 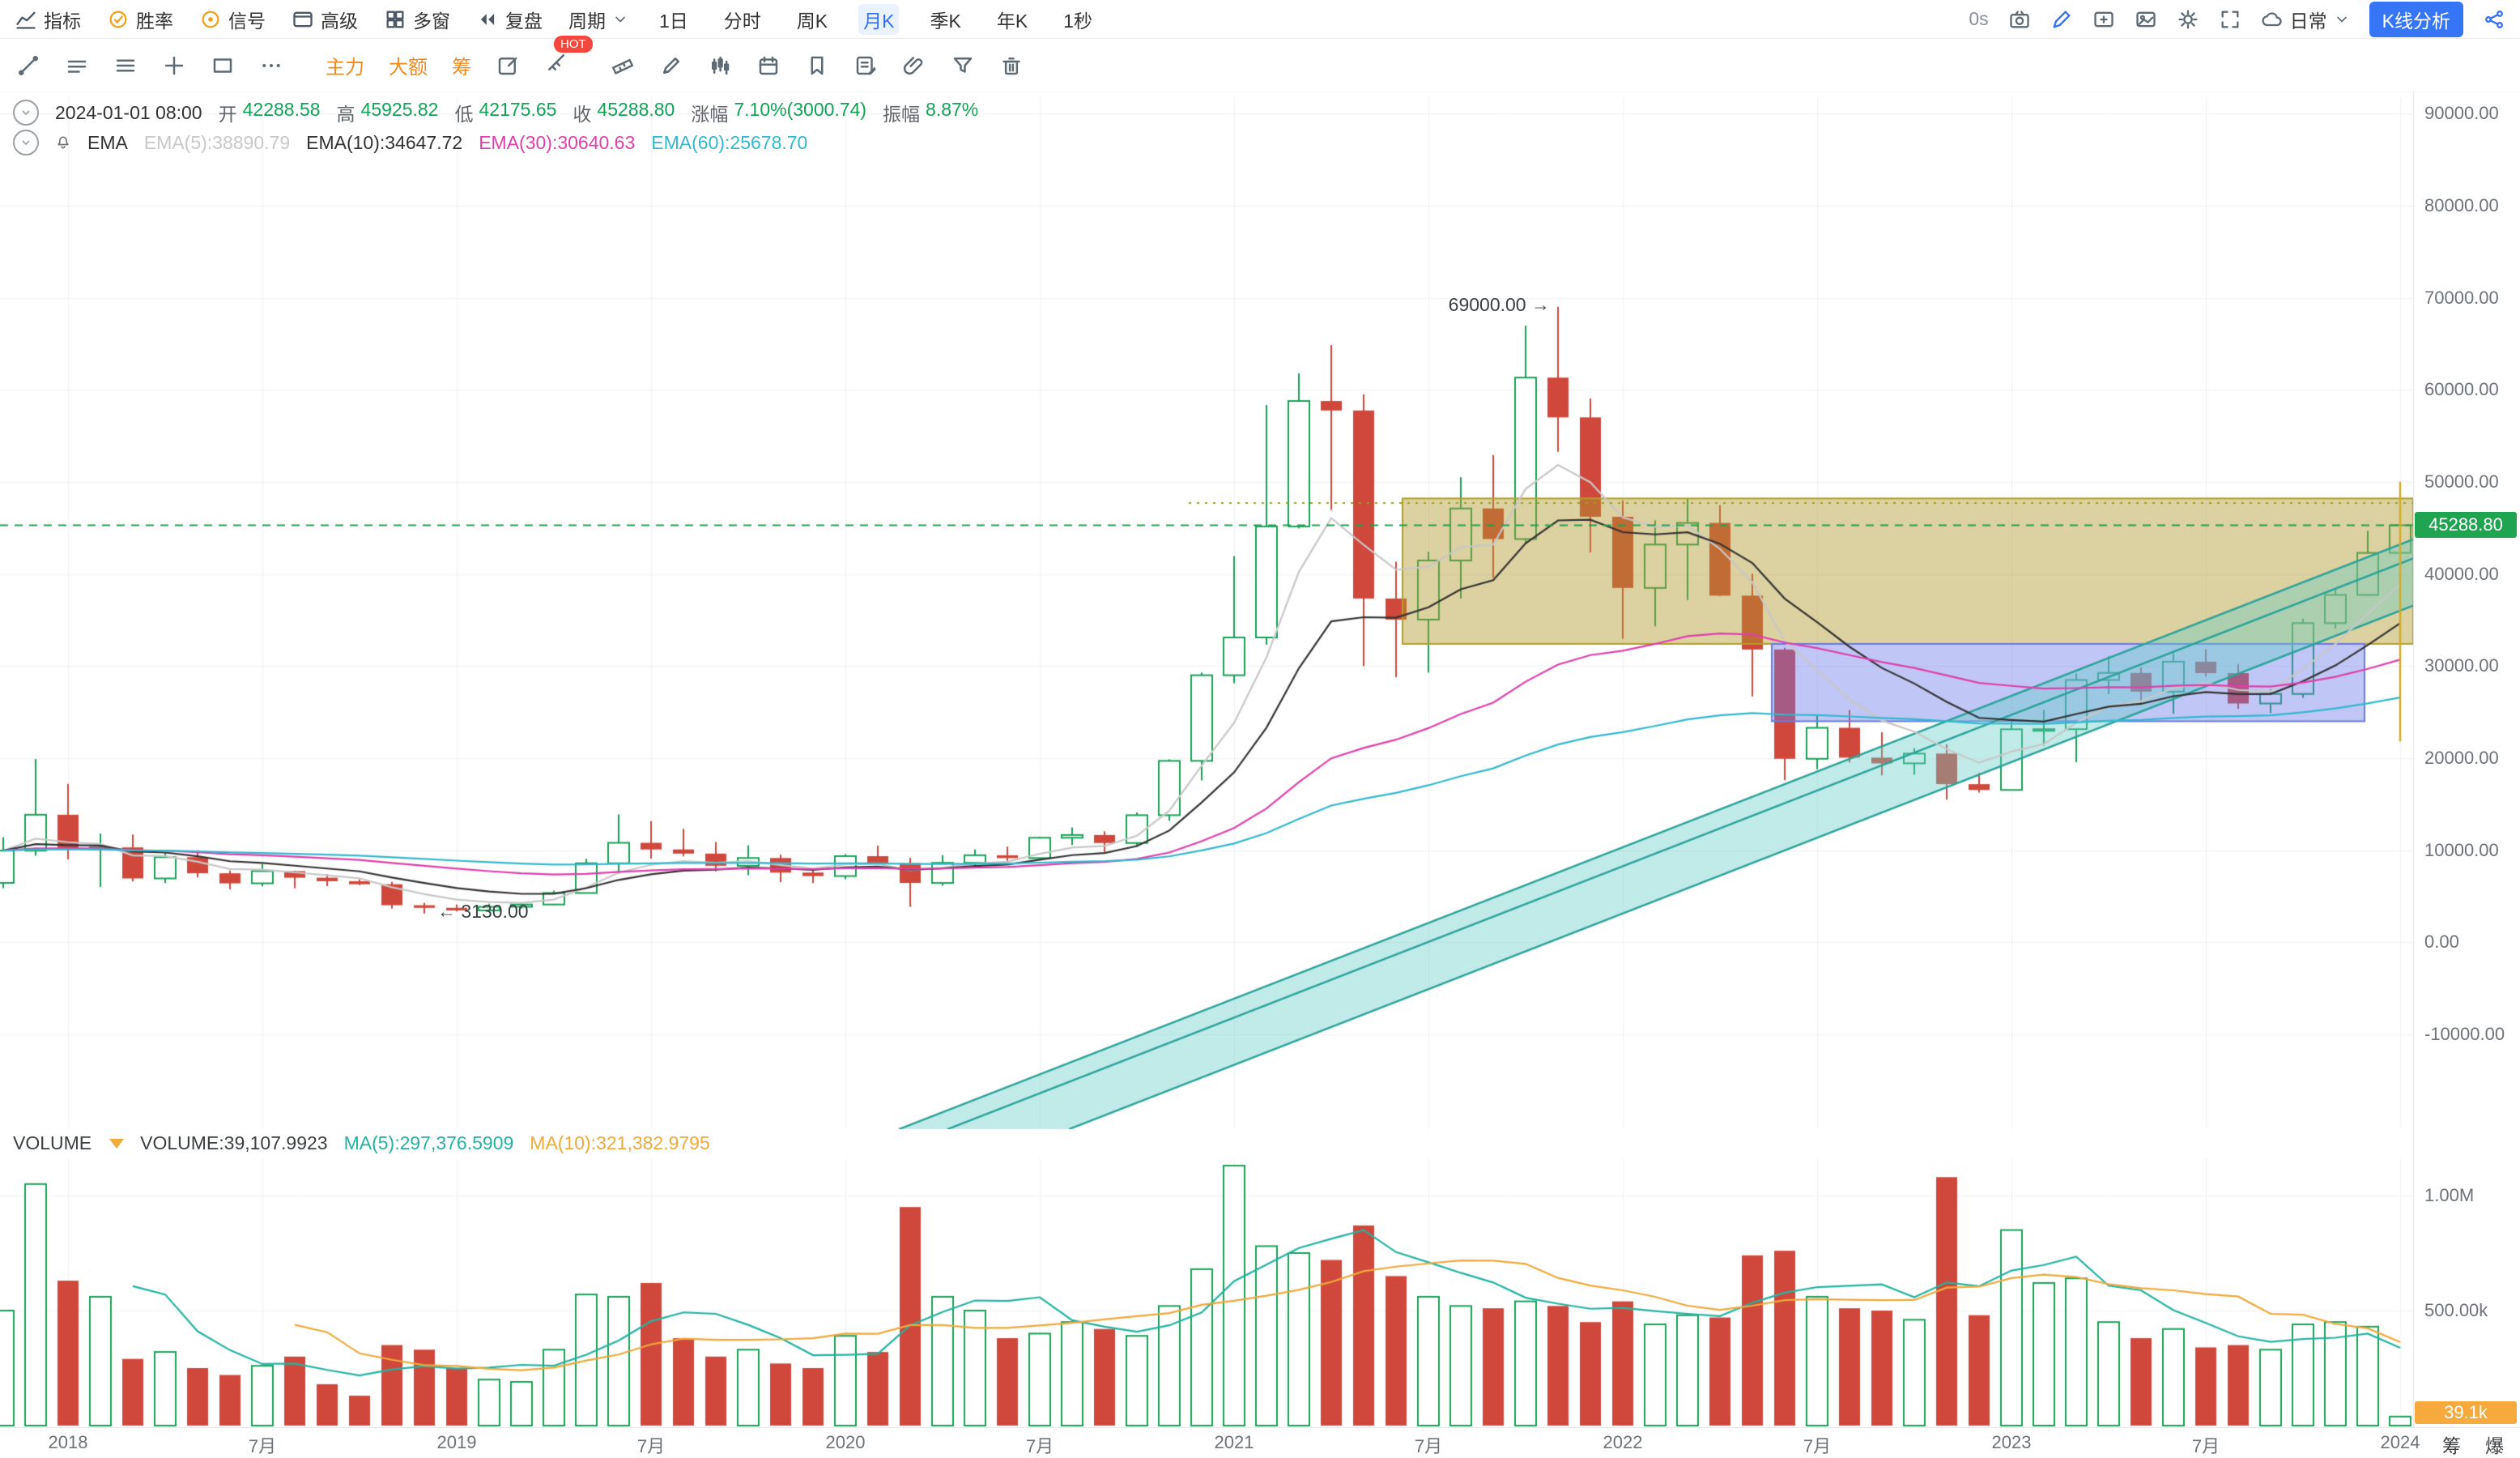 I want to click on trend-tools-icon, so click(x=77, y=65).